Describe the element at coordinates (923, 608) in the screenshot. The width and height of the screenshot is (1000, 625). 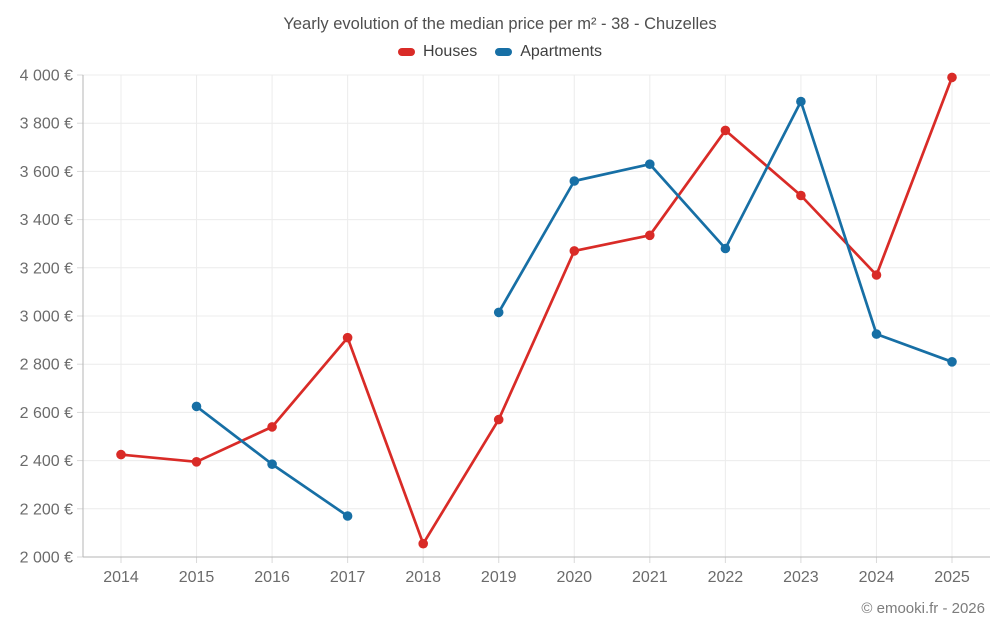
I see `copyright-credit: © emooki.fr - 2026` at that location.